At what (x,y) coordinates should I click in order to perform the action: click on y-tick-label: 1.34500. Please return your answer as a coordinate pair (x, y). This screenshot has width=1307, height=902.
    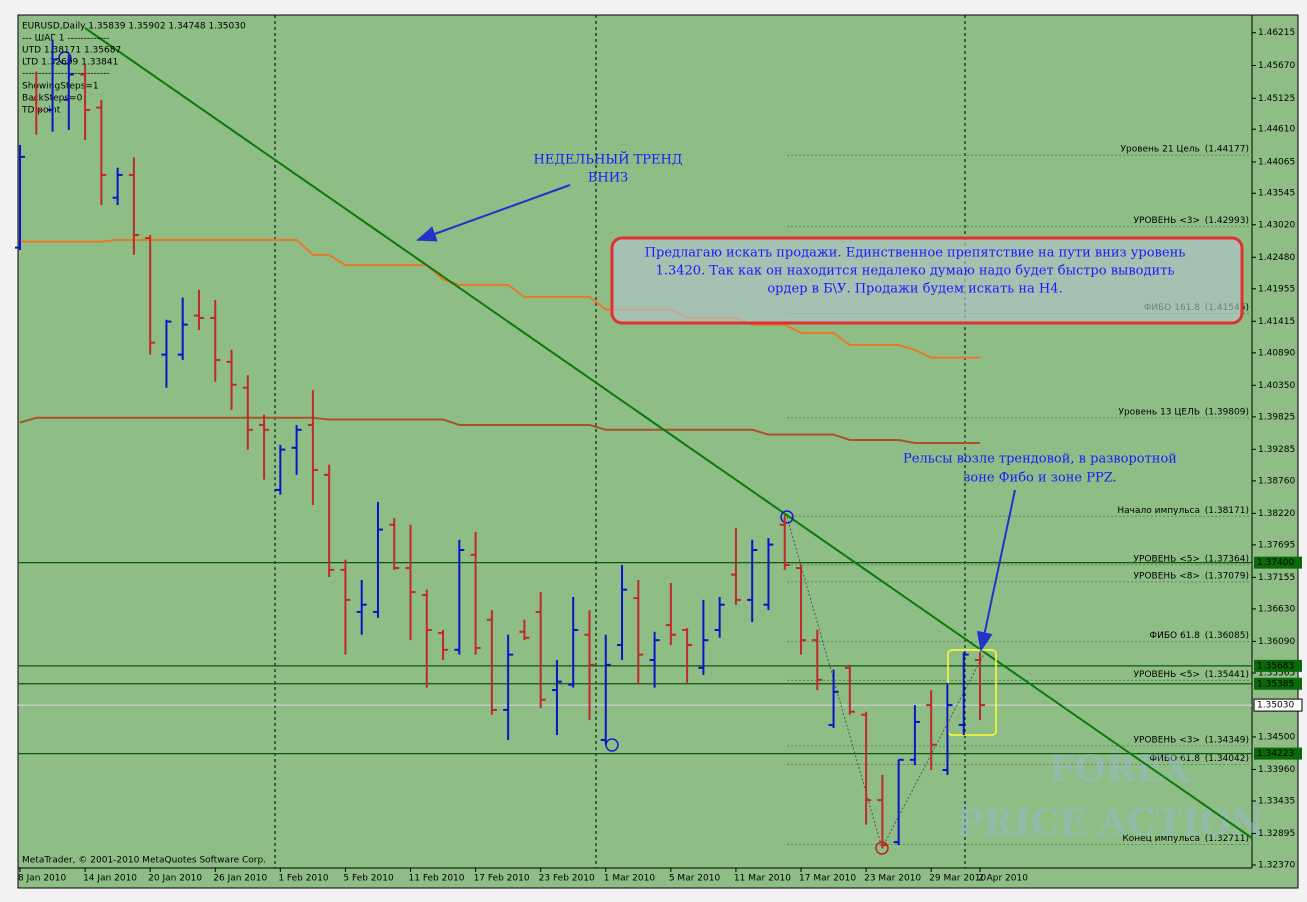
    Looking at the image, I should click on (1276, 737).